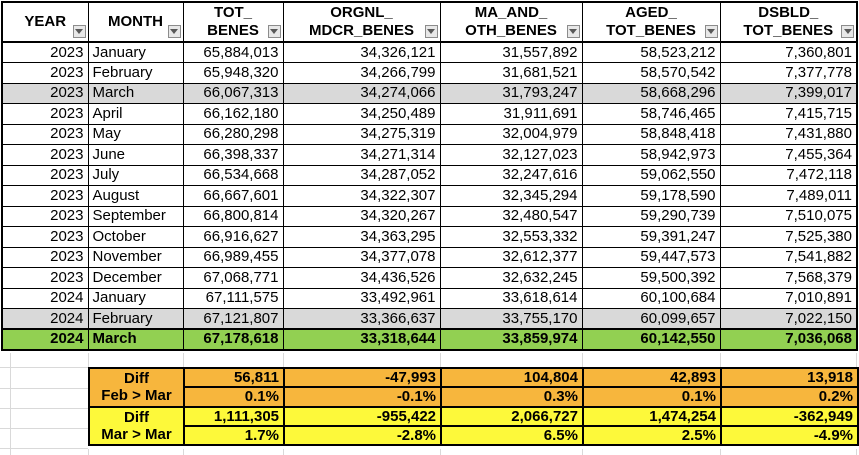 The image size is (859, 455). What do you see at coordinates (651, 93) in the screenshot?
I see `cell-aged_tot_benes: 58,668,296` at bounding box center [651, 93].